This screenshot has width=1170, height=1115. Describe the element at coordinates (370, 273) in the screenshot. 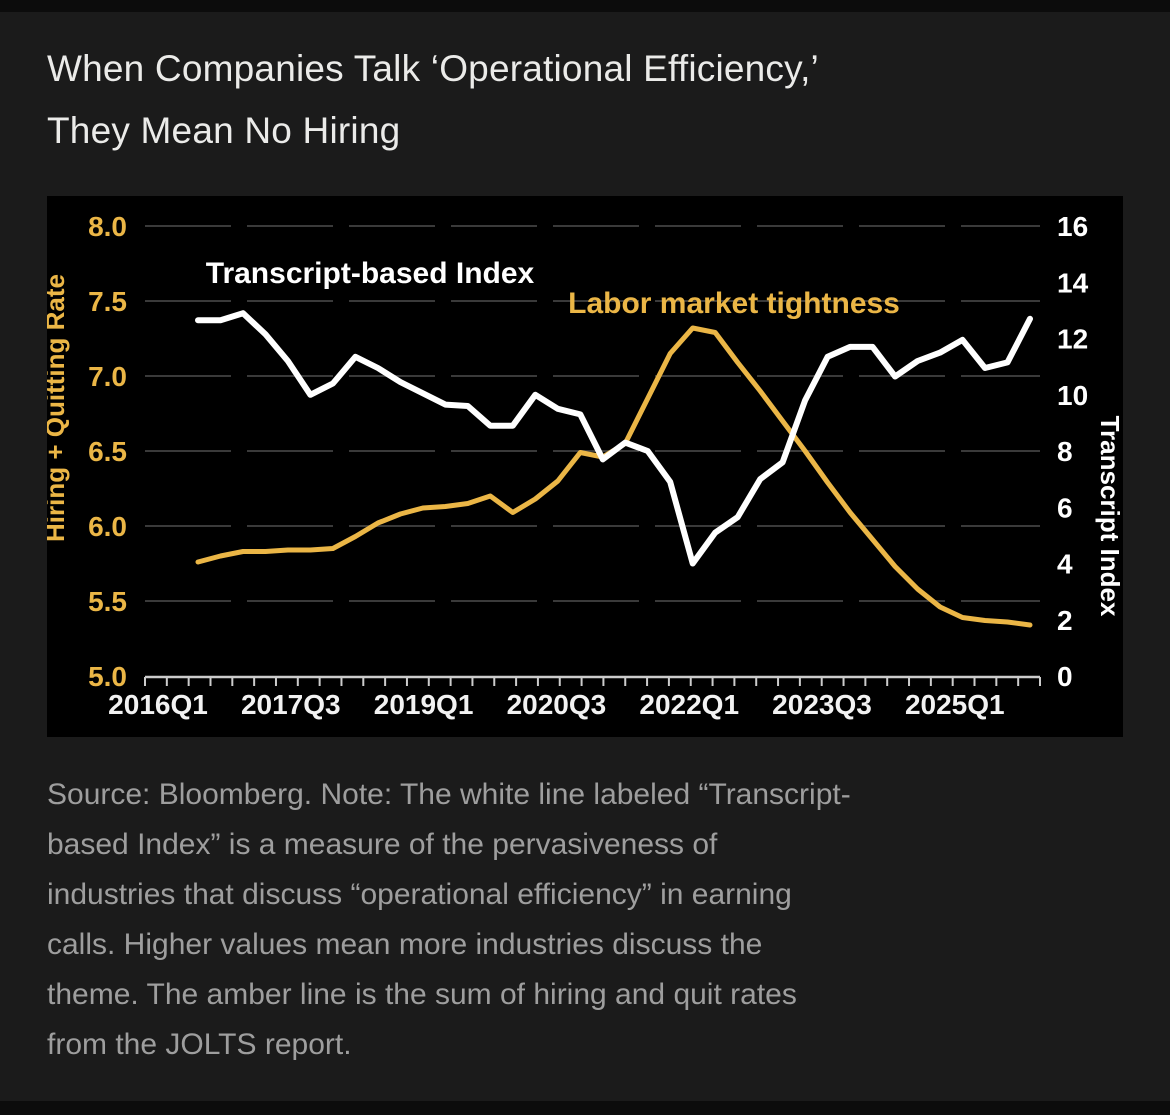

I see `transcript-index-label: Transcript-based Index` at that location.